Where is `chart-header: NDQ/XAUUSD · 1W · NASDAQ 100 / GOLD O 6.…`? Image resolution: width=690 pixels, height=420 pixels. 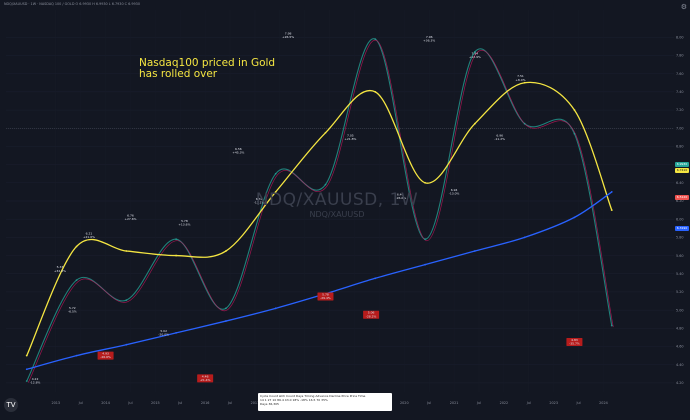 chart-header: NDQ/XAUUSD · 1W · NASDAQ 100 / GOLD O 6.… is located at coordinates (72, 4).